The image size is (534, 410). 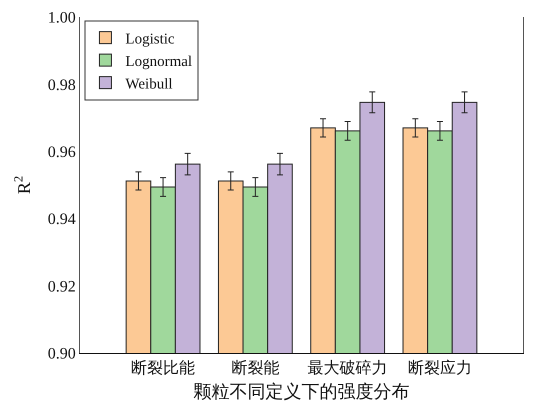 What do you see at coordinates (62, 287) in the screenshot?
I see `y-tick-label: 0.92` at bounding box center [62, 287].